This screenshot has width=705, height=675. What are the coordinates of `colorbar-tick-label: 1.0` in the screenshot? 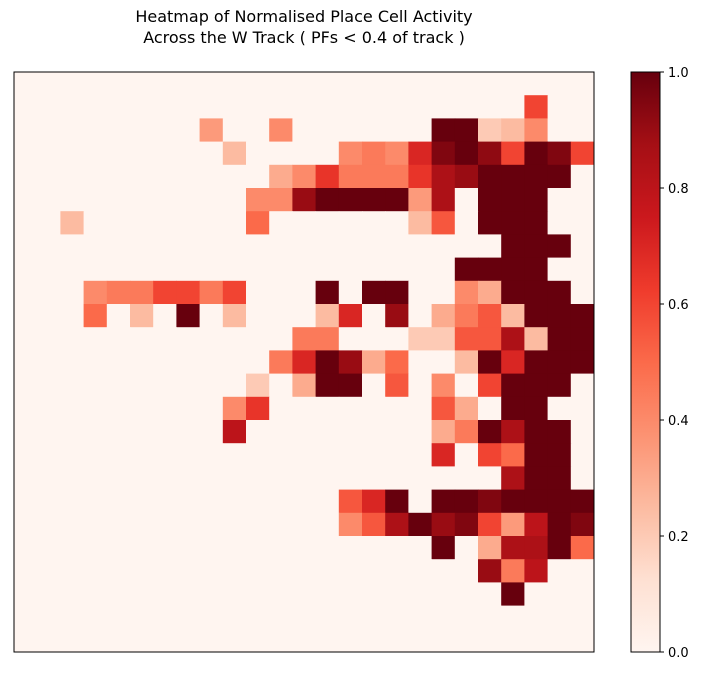 It's located at (678, 73).